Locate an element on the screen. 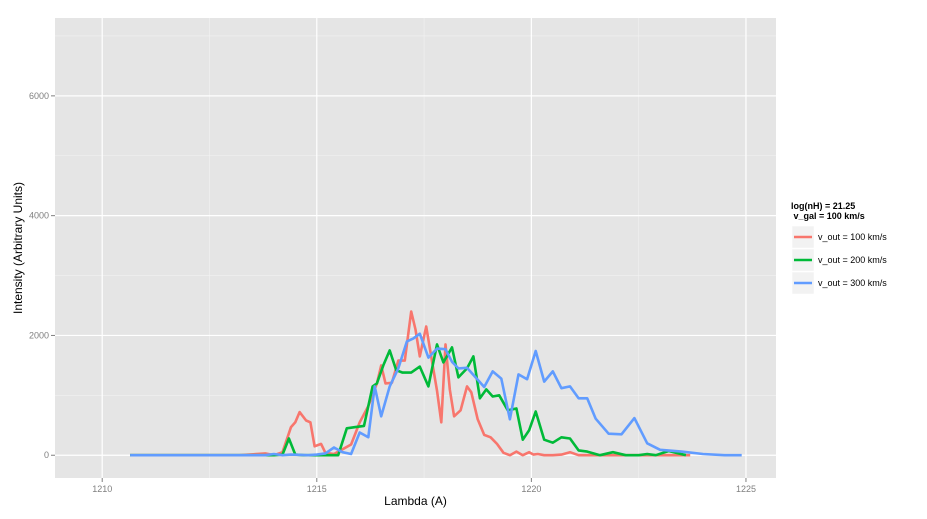 This screenshot has height=519, width=927. legend-label: v_out = 200 km/s is located at coordinates (852, 260).